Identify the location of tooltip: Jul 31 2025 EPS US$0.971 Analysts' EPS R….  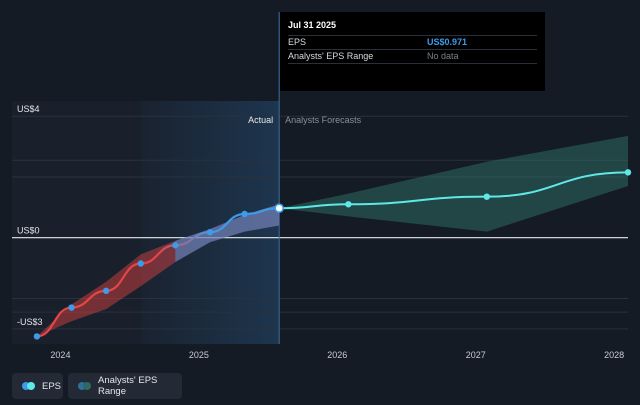
(412, 51).